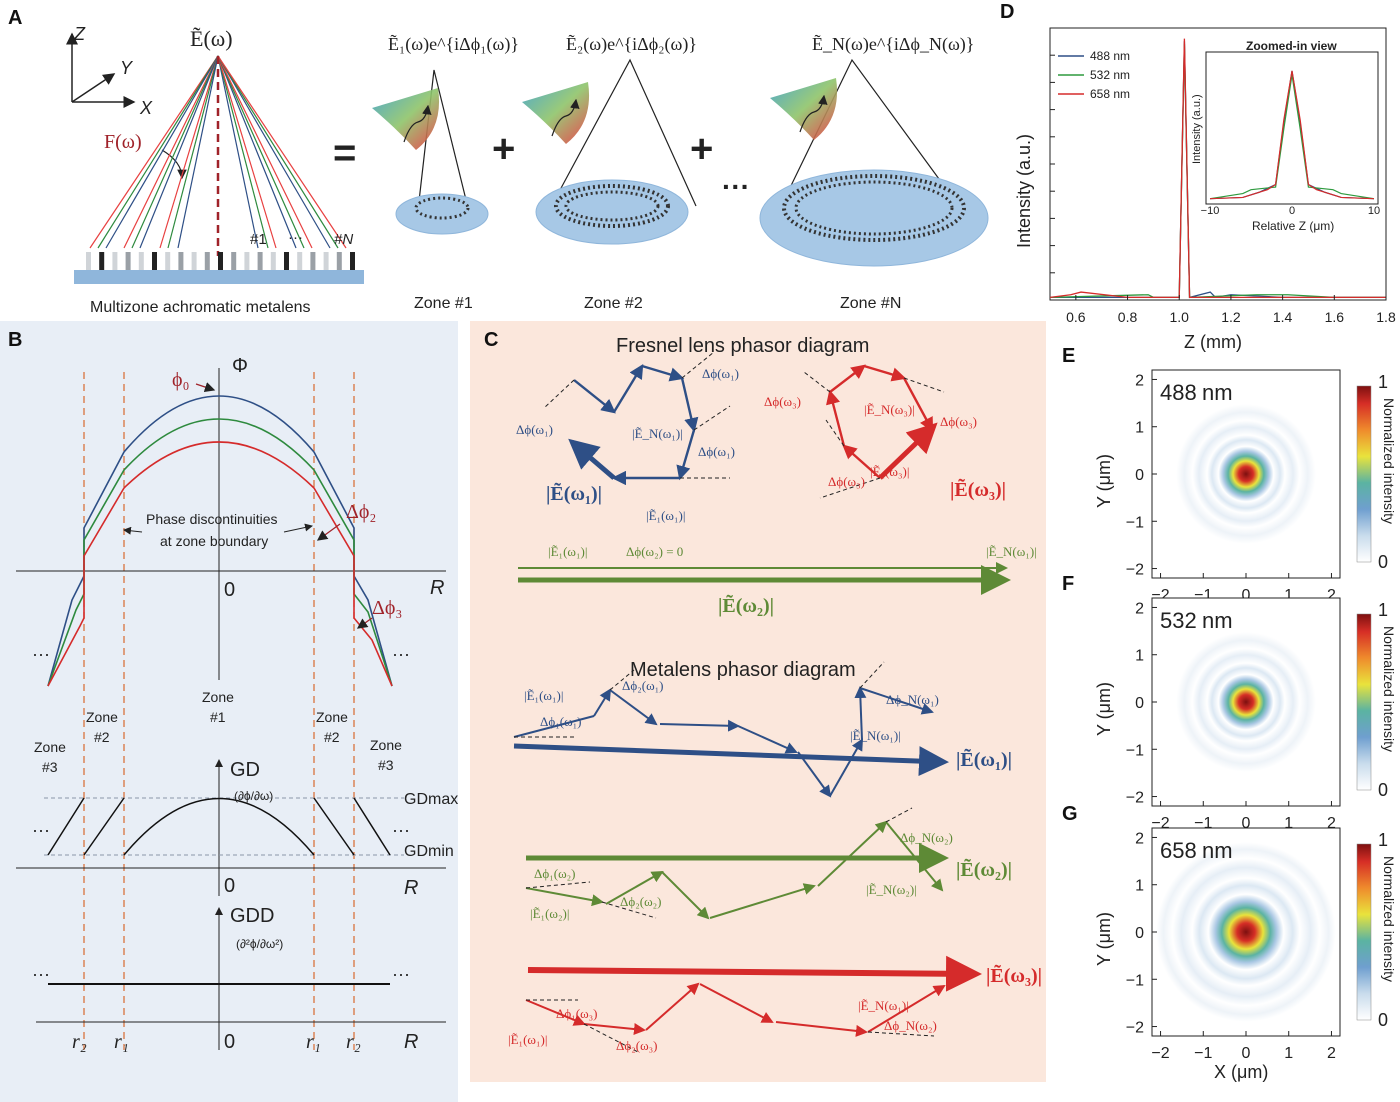 The image size is (1400, 1102). I want to click on gd-curve, so click(219, 826).